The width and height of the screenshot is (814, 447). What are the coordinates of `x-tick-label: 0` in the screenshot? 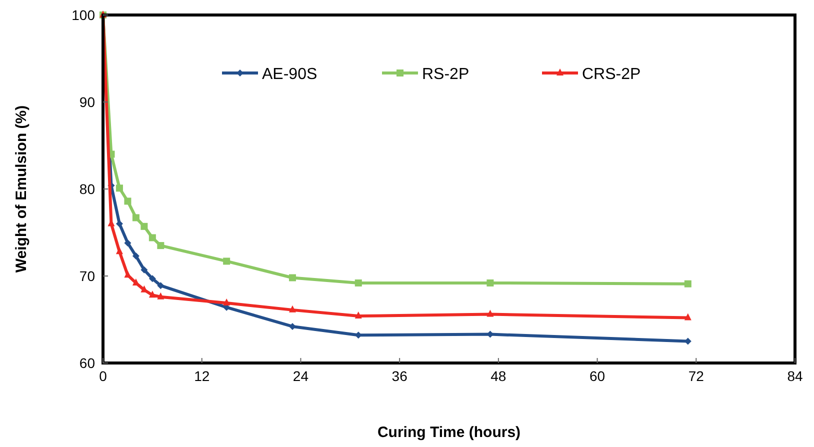 It's located at (103, 376).